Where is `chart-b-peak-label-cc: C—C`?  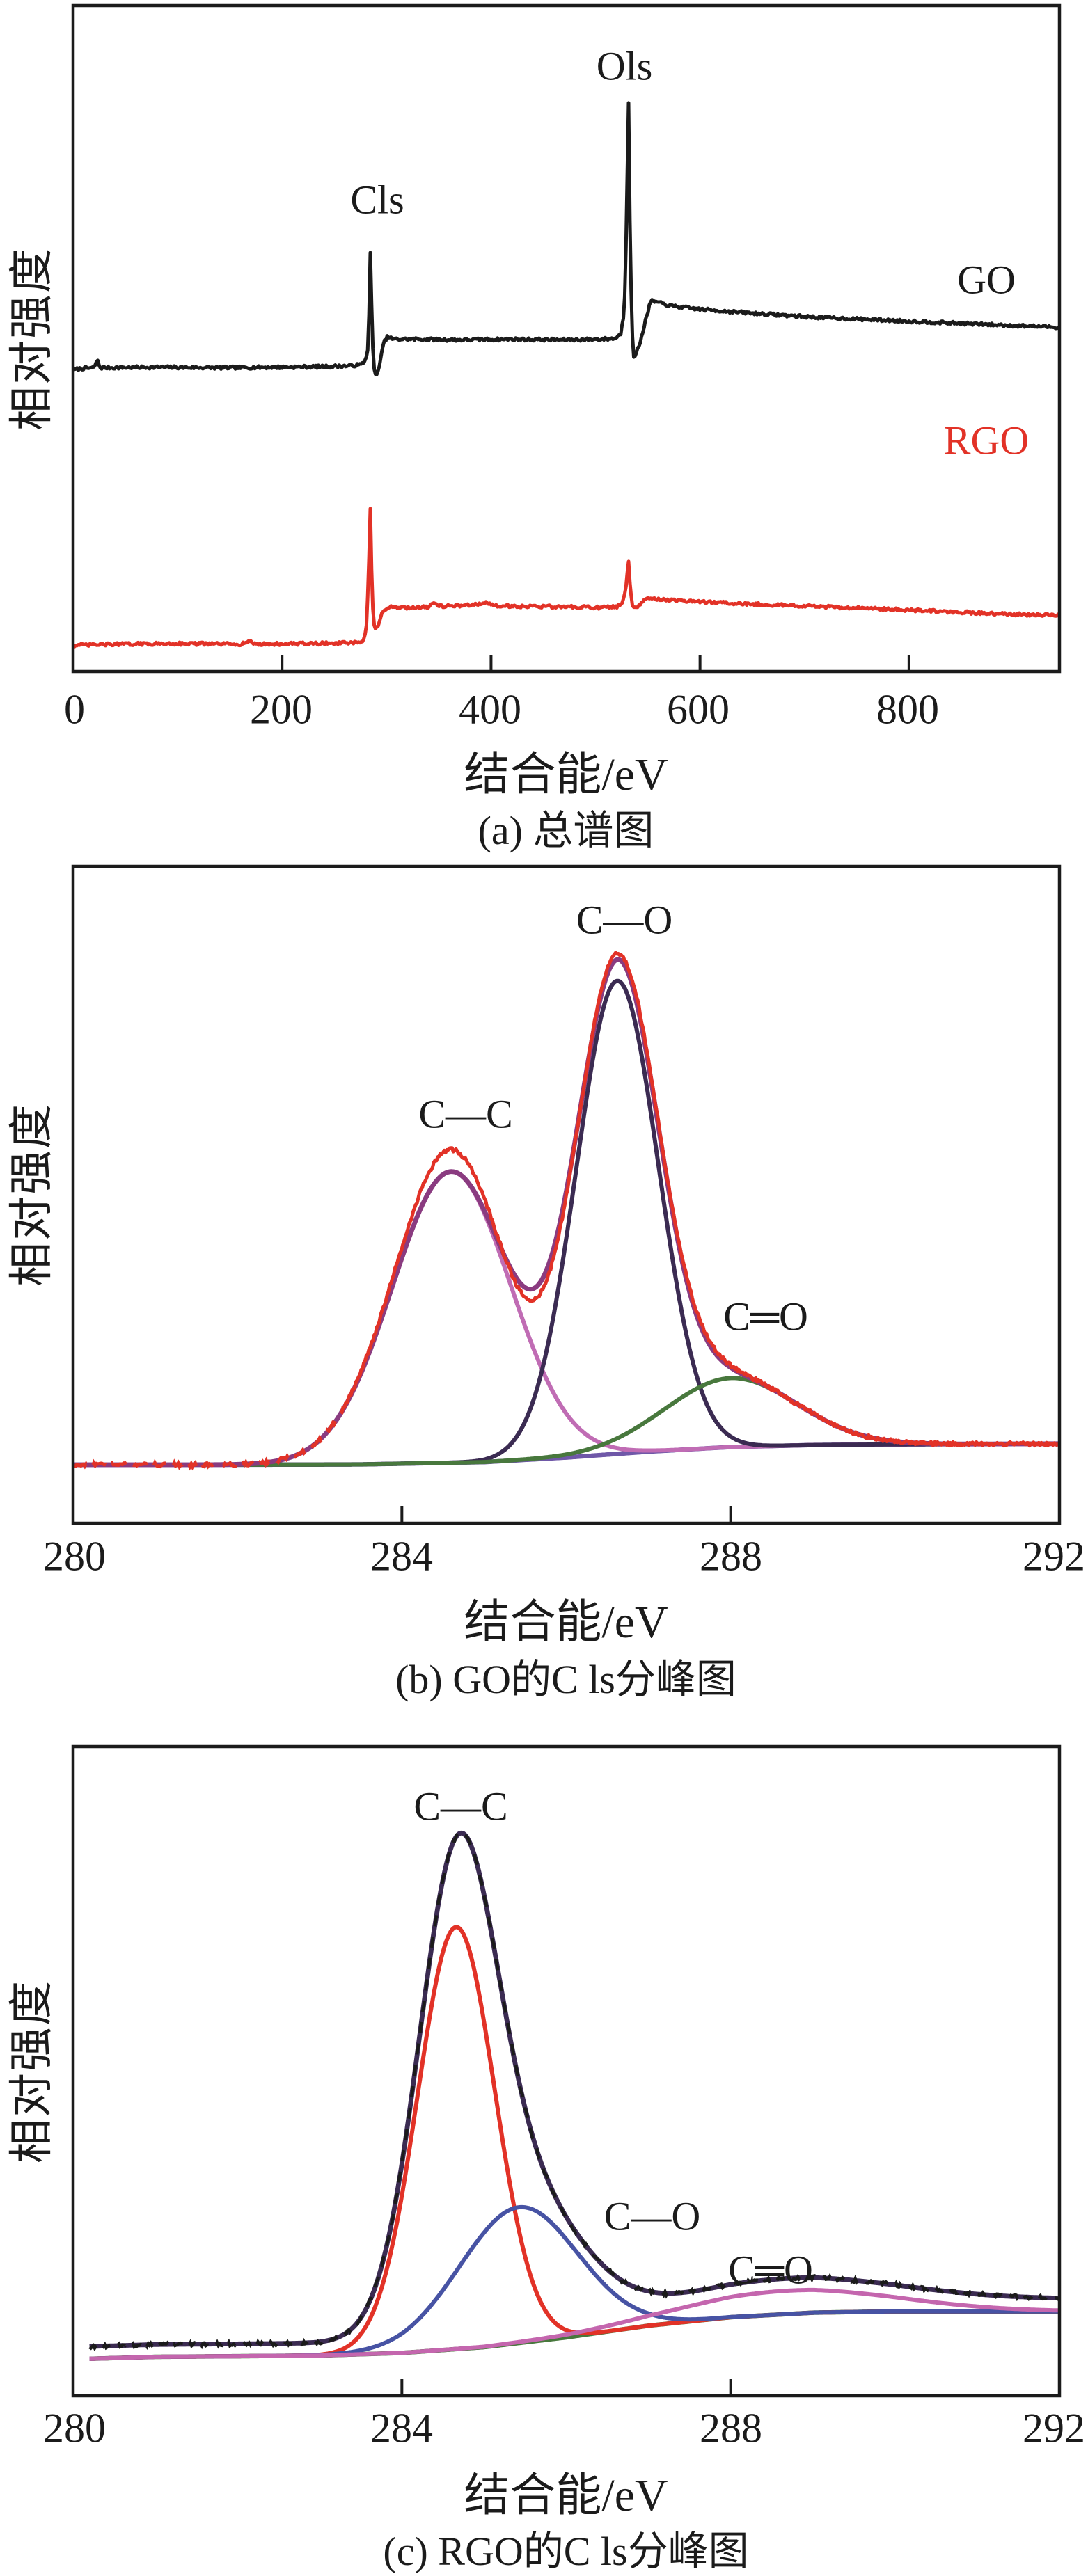
chart-b-peak-label-cc: C—C is located at coordinates (465, 1114).